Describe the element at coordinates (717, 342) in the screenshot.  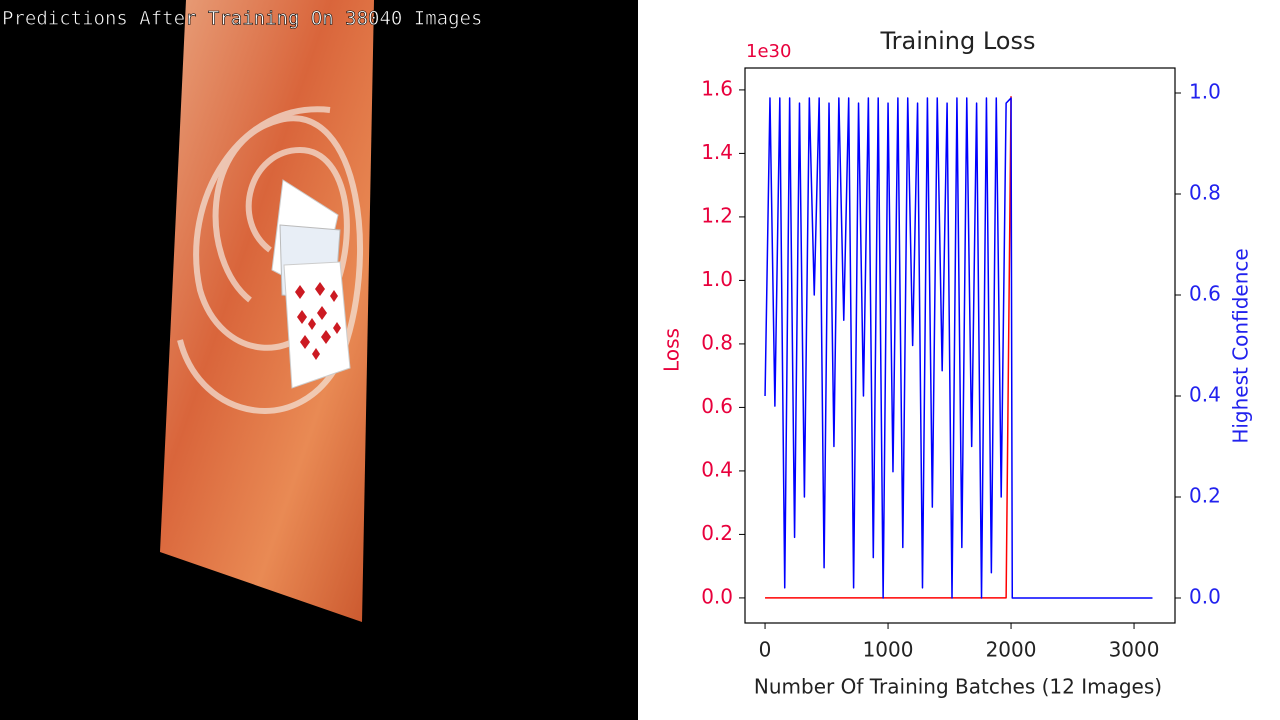
I see `y-tick-label: 0.8` at that location.